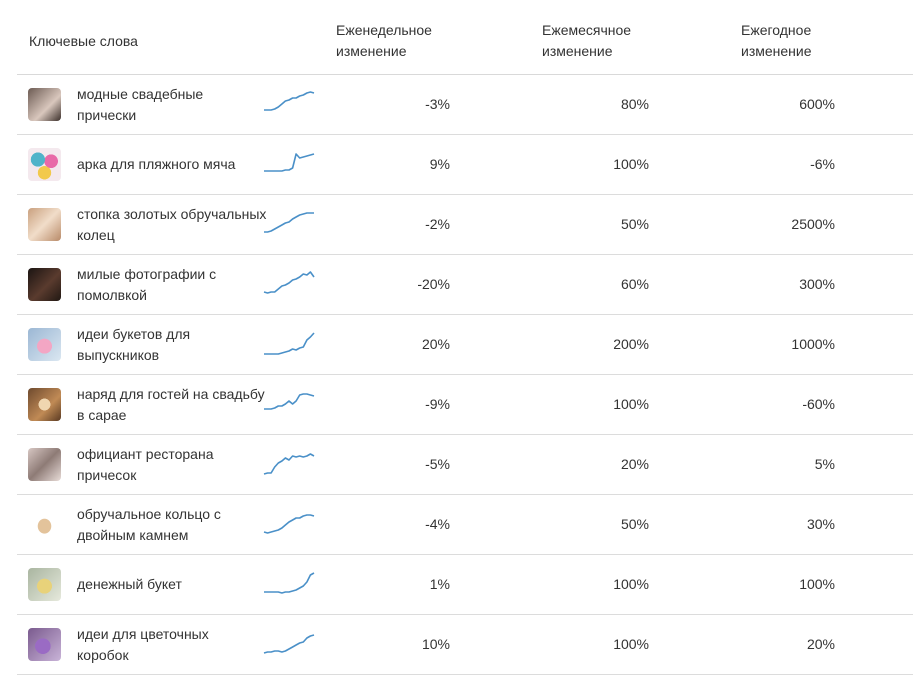 This screenshot has height=675, width=913. Describe the element at coordinates (631, 344) in the screenshot. I see `monthly-change-value: 200%` at that location.